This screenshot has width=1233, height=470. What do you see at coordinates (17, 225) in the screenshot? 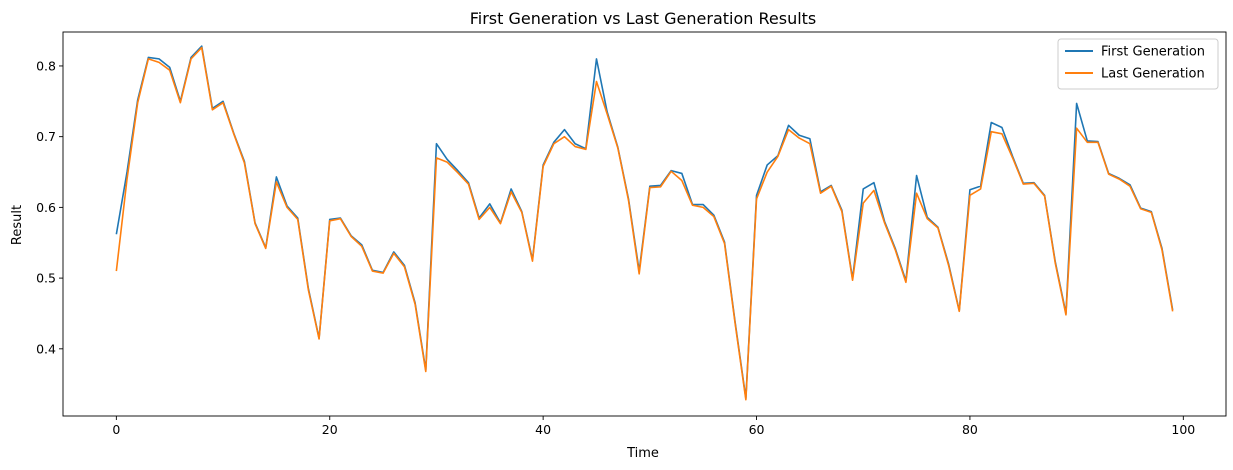
I see `y-axis-label: Result` at bounding box center [17, 225].